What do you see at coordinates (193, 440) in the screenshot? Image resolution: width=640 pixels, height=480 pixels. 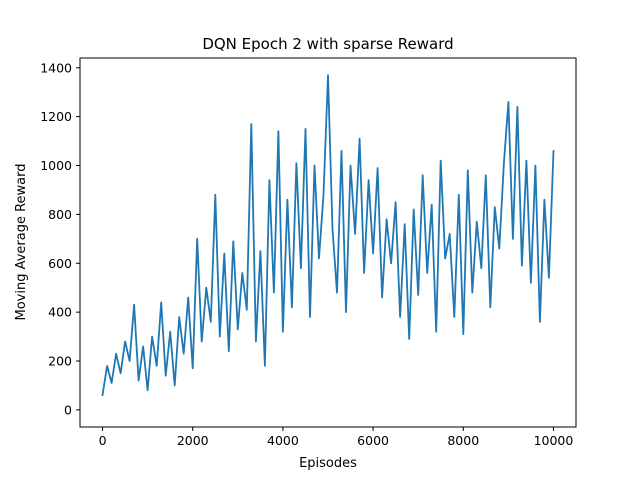 I see `x-tick-label: 2000` at bounding box center [193, 440].